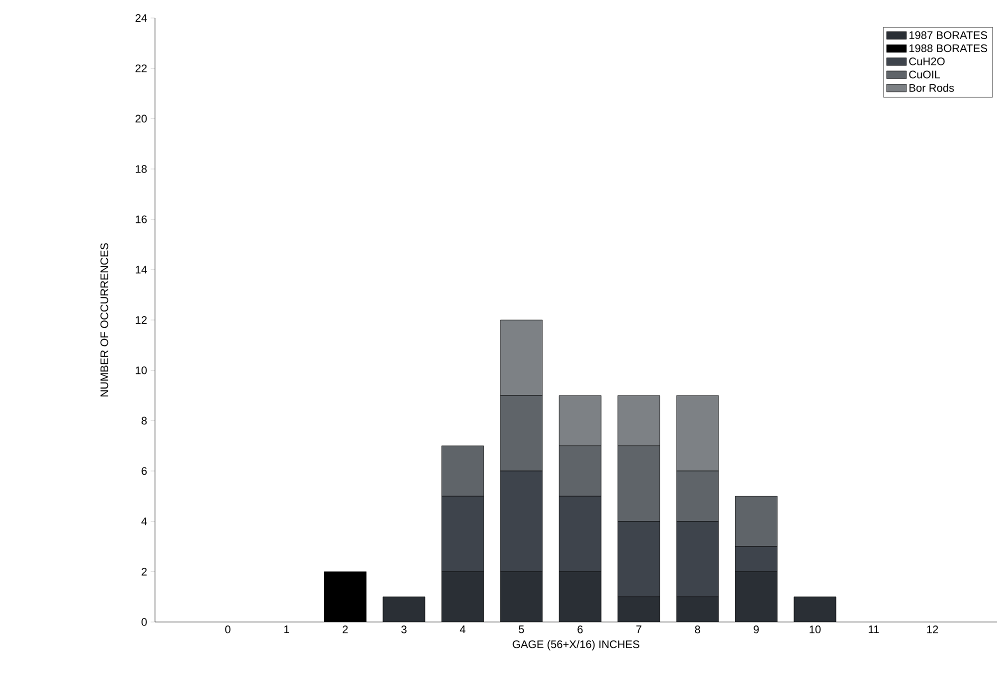 This screenshot has width=997, height=698. Describe the element at coordinates (404, 630) in the screenshot. I see `x-tick-label: 3` at that location.